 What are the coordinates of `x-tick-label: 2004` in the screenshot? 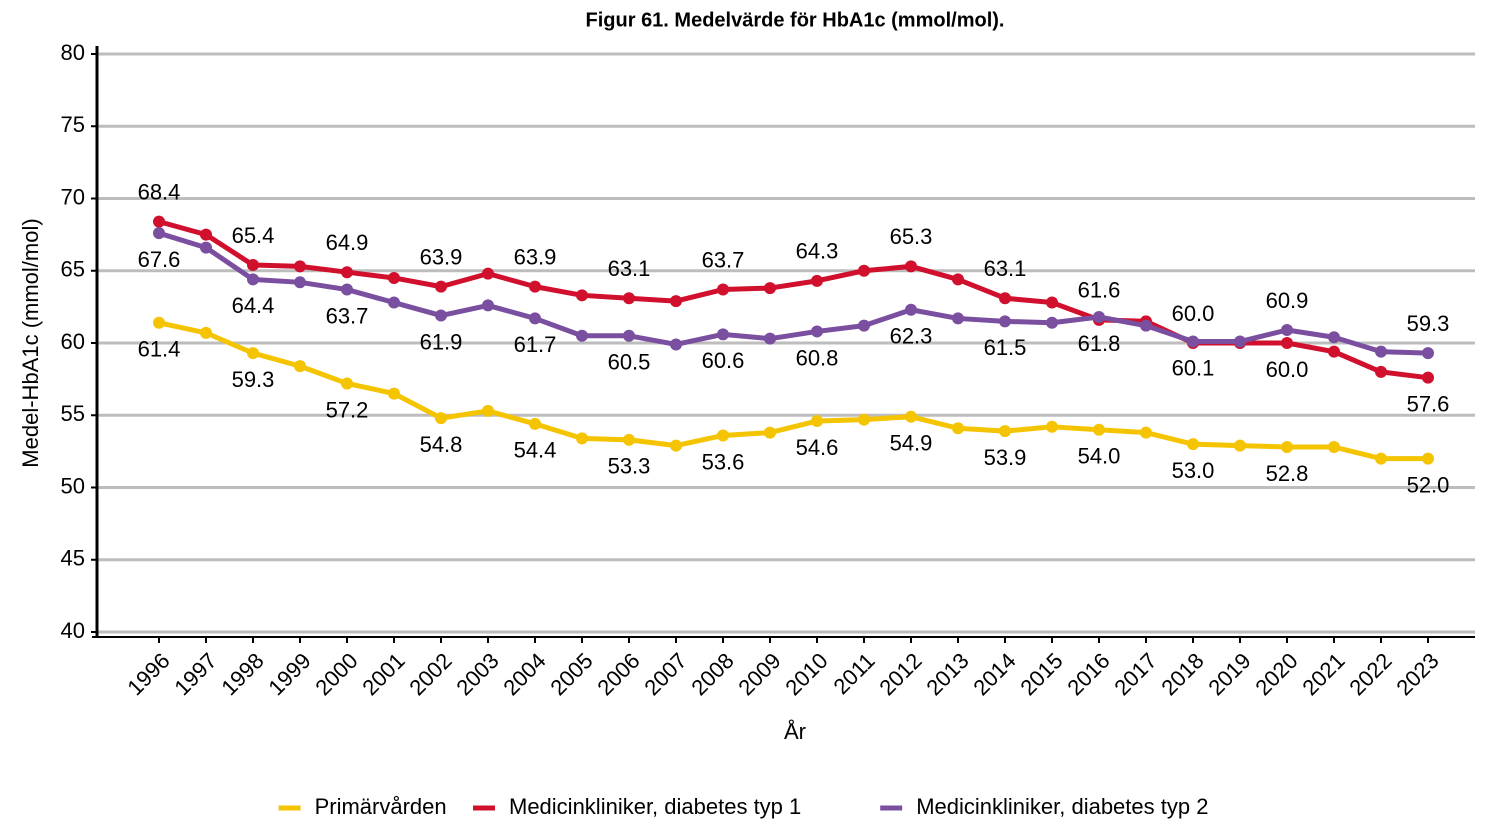 It's located at (524, 674).